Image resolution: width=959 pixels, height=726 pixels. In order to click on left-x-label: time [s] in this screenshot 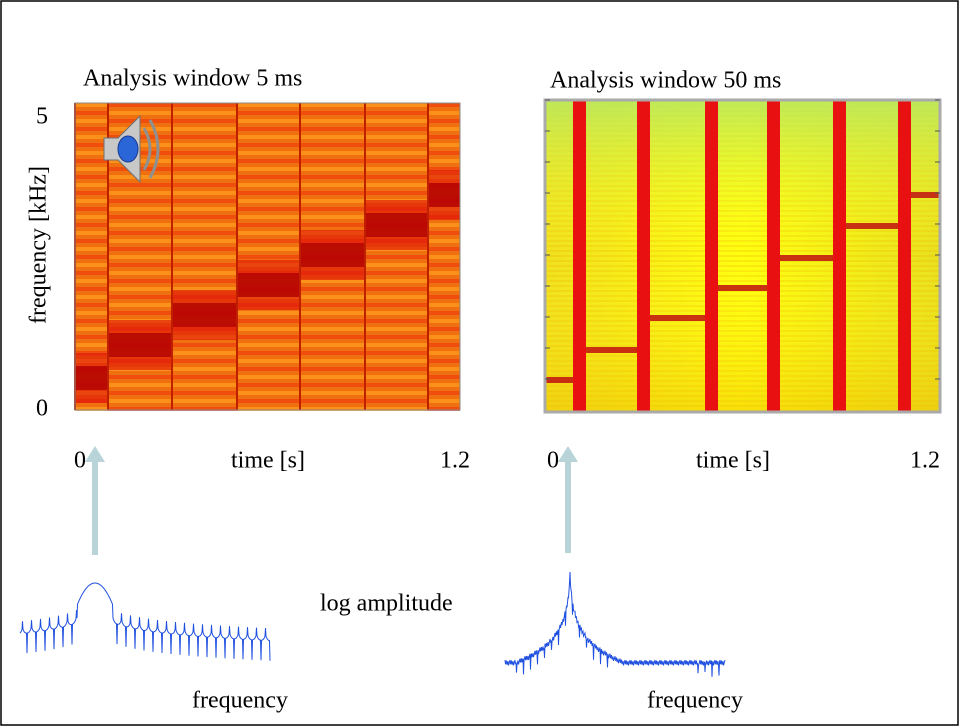, I will do `click(268, 461)`.